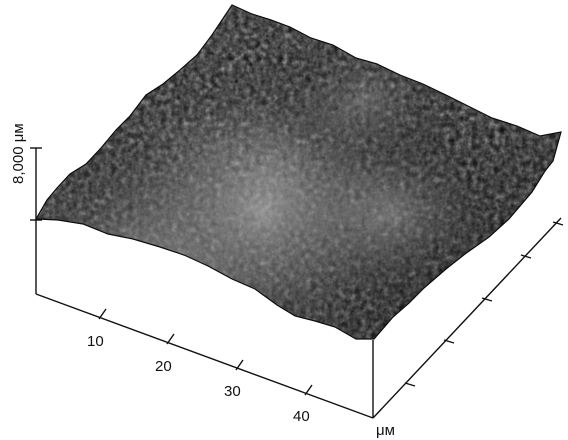  Describe the element at coordinates (95, 341) in the screenshot. I see `x-tick-label-10: 10` at that location.